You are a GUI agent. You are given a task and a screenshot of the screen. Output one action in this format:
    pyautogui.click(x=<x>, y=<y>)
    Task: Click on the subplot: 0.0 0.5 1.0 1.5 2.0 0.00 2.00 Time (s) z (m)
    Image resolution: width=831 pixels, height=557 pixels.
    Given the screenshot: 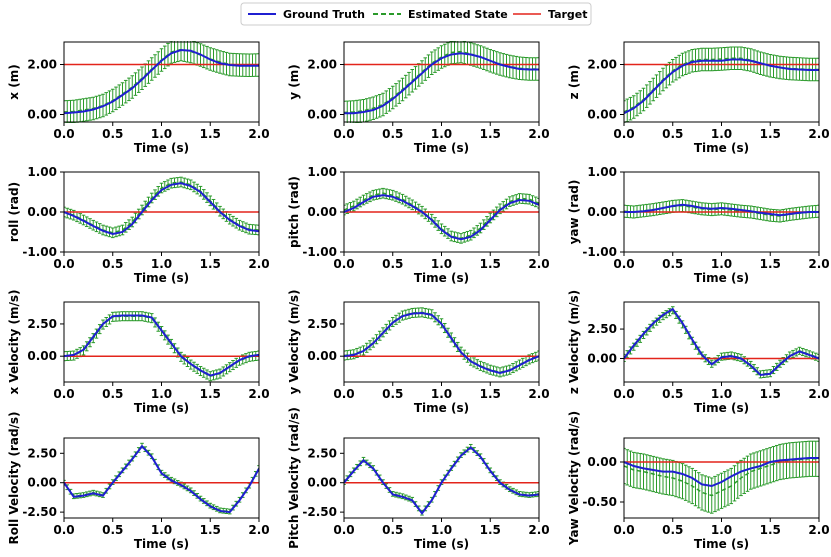 What is the action you would take?
    pyautogui.click(x=698, y=98)
    